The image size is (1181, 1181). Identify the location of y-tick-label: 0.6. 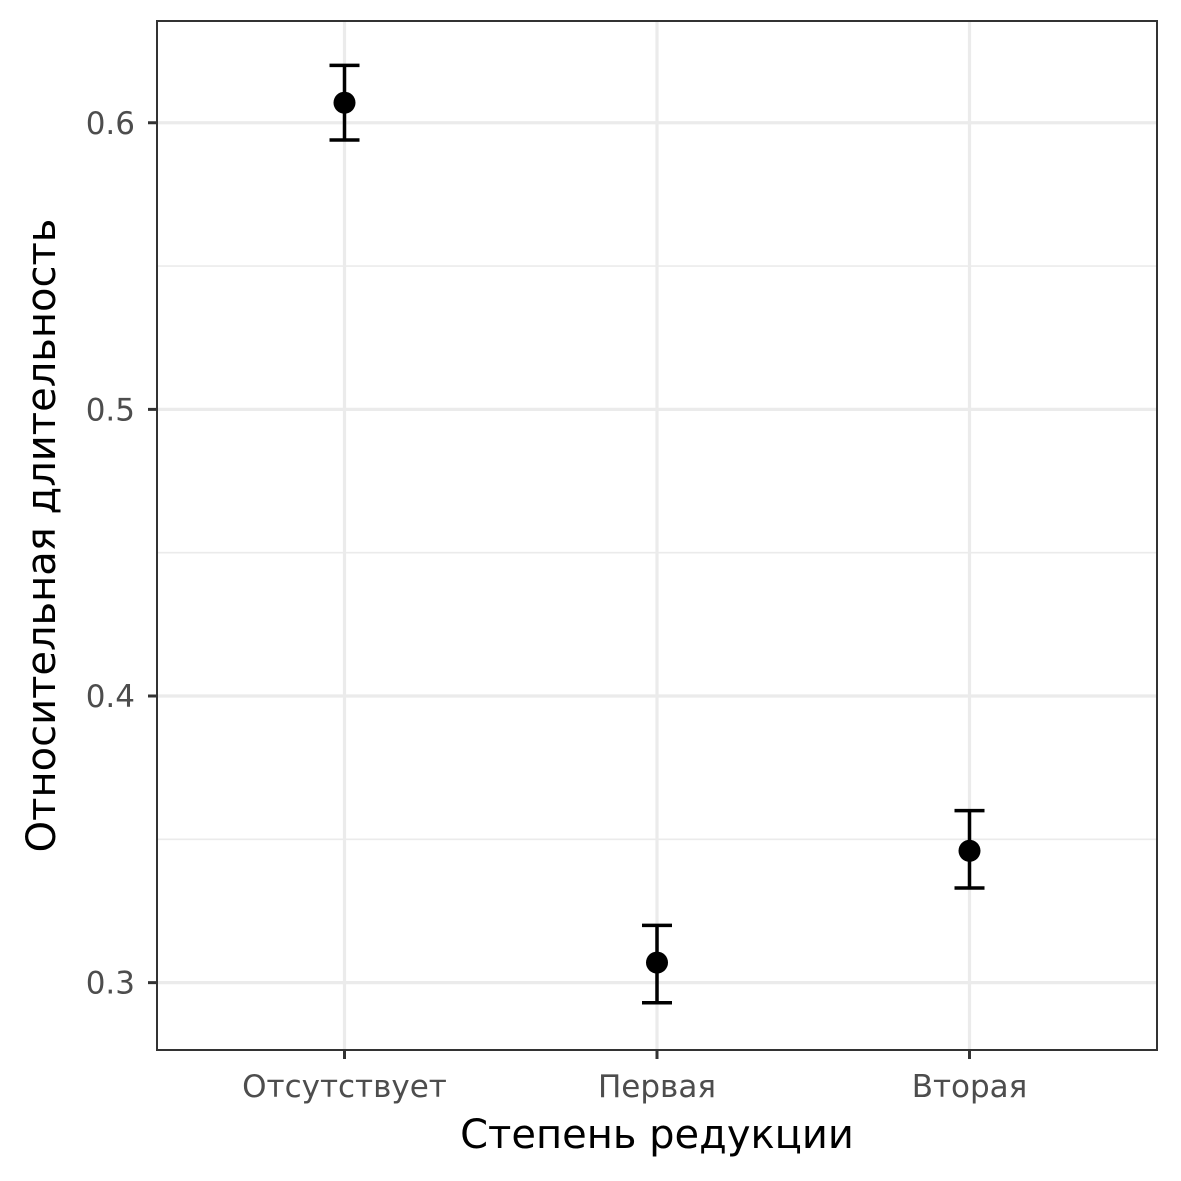
(110, 124).